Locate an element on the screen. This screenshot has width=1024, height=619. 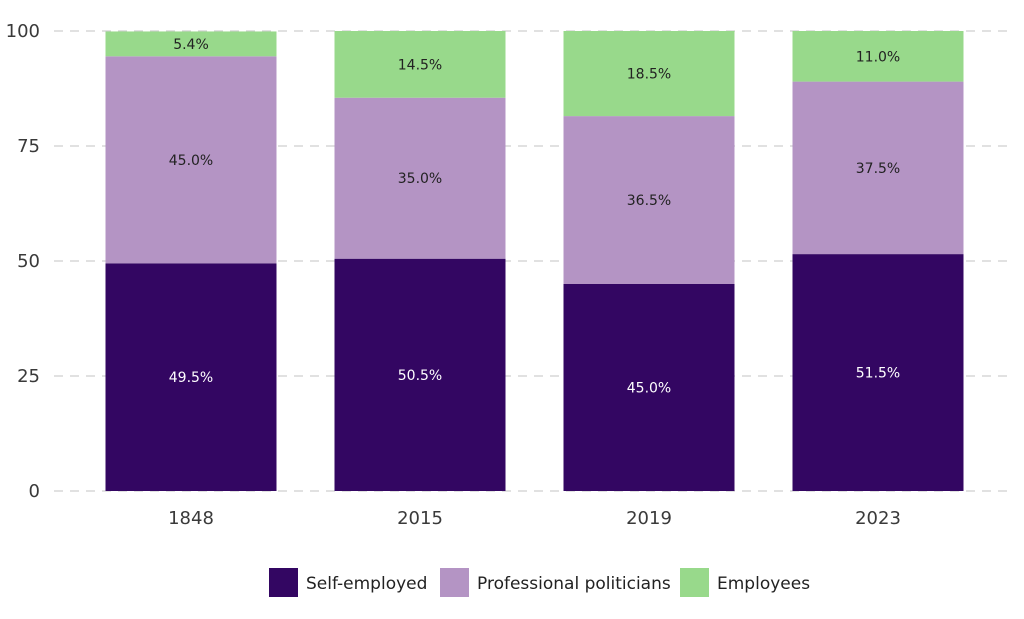
data-label: 36.5% is located at coordinates (649, 201).